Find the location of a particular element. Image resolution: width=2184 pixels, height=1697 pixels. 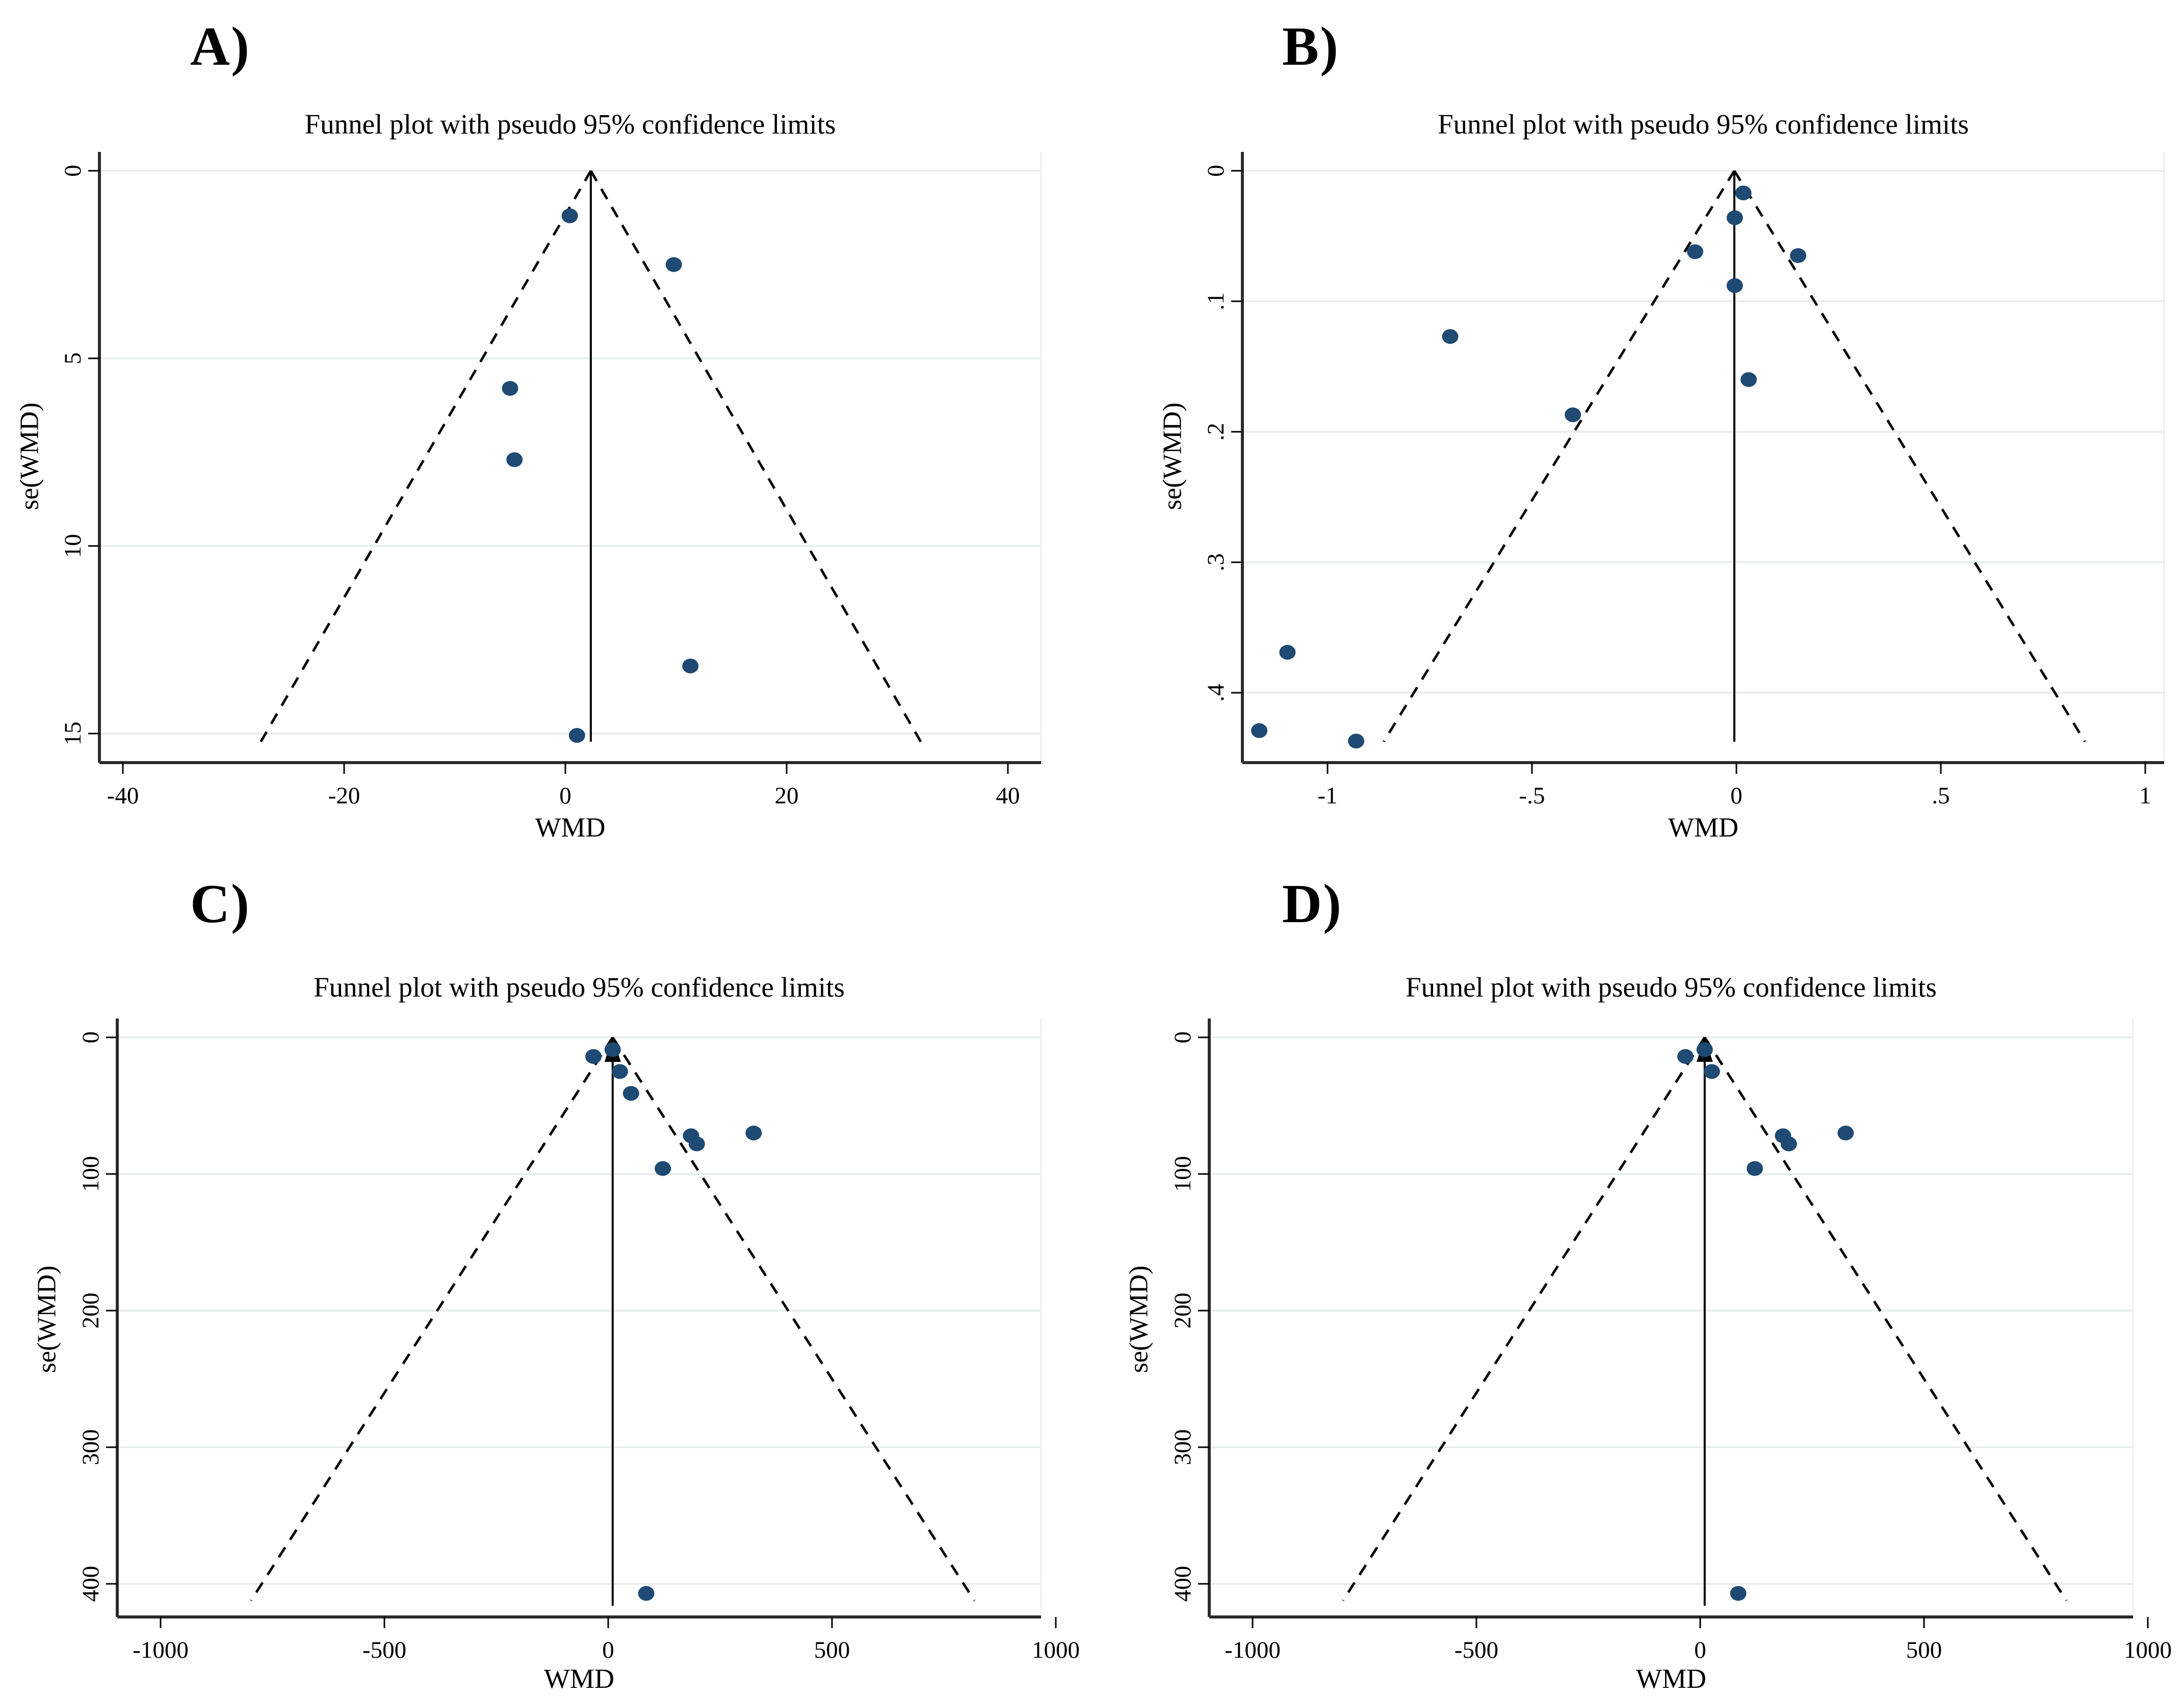

x-tick-label-d: 1000 is located at coordinates (2148, 1650).